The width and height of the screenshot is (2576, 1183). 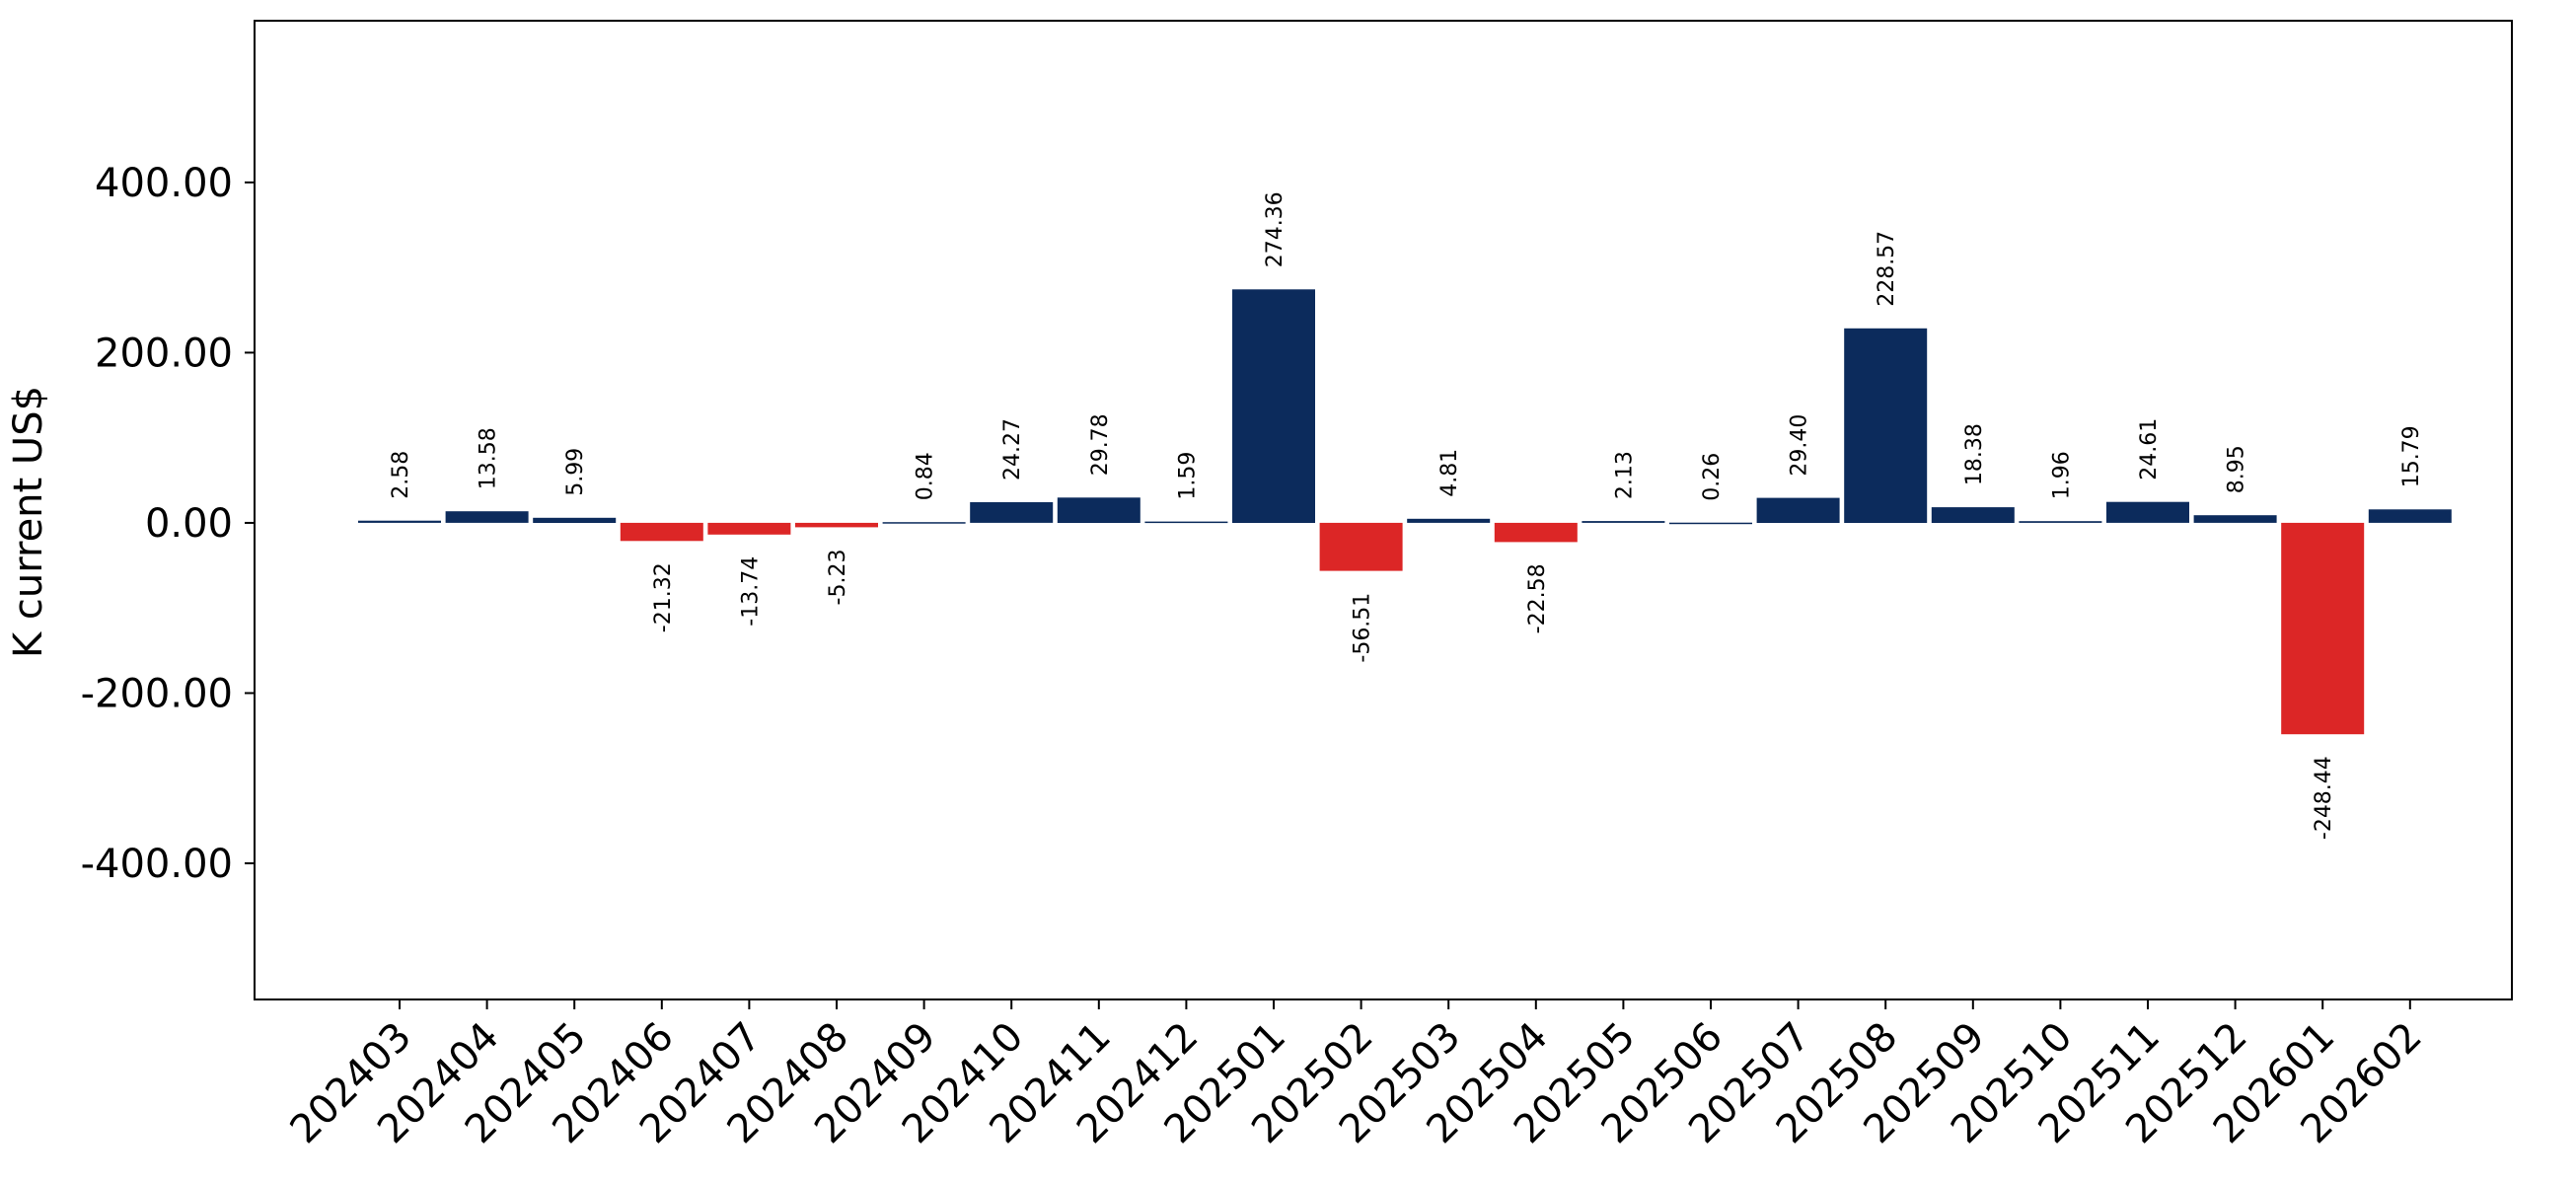 I want to click on bar-value-label: 1.96, so click(x=2061, y=475).